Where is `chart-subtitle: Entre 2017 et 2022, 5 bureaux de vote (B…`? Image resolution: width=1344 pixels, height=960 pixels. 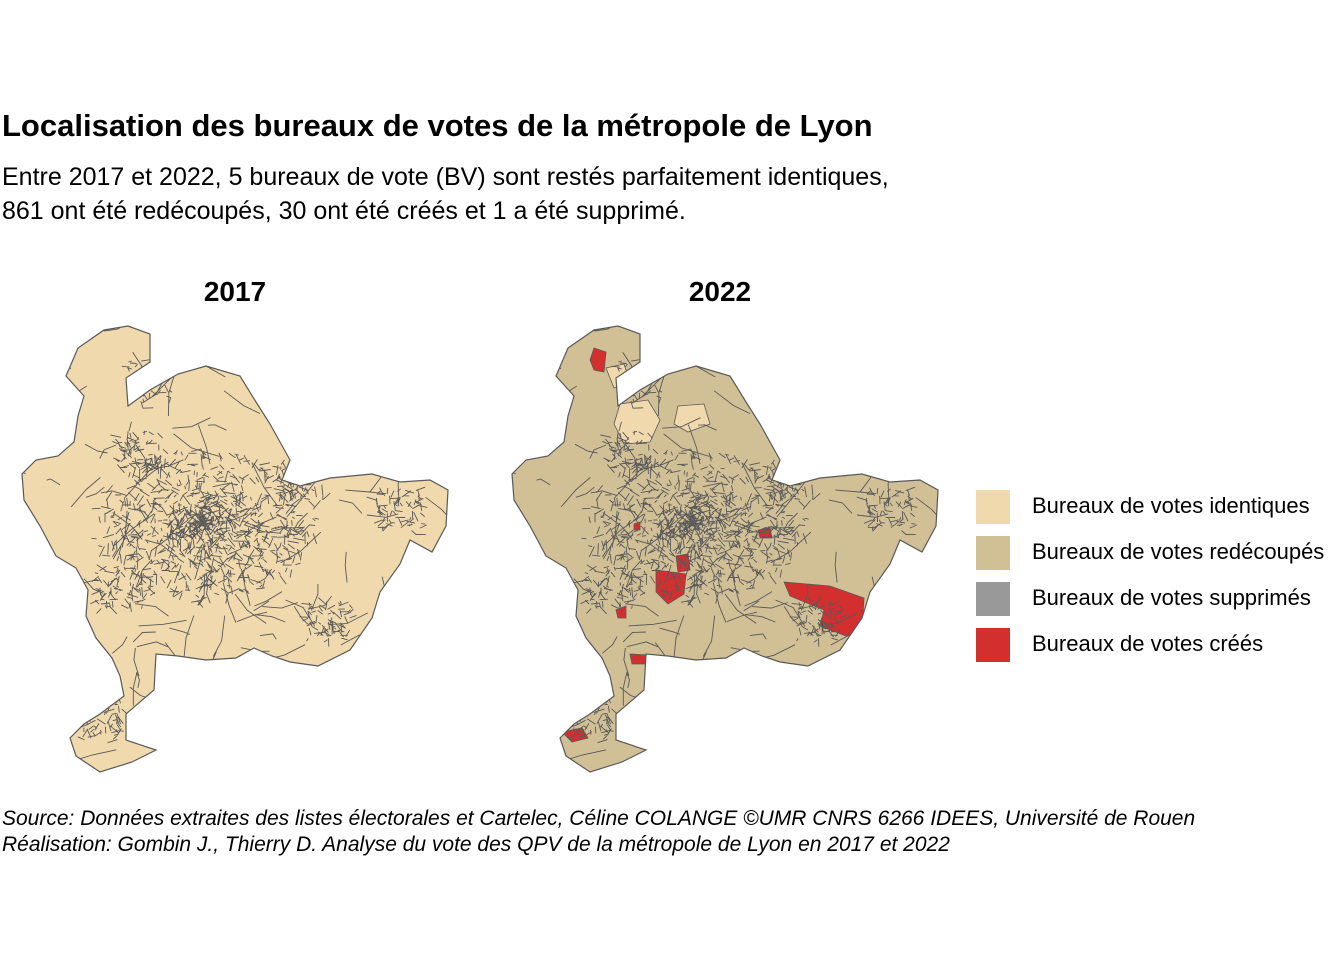
chart-subtitle: Entre 2017 et 2022, 5 bureaux de vote (B… is located at coordinates (445, 194).